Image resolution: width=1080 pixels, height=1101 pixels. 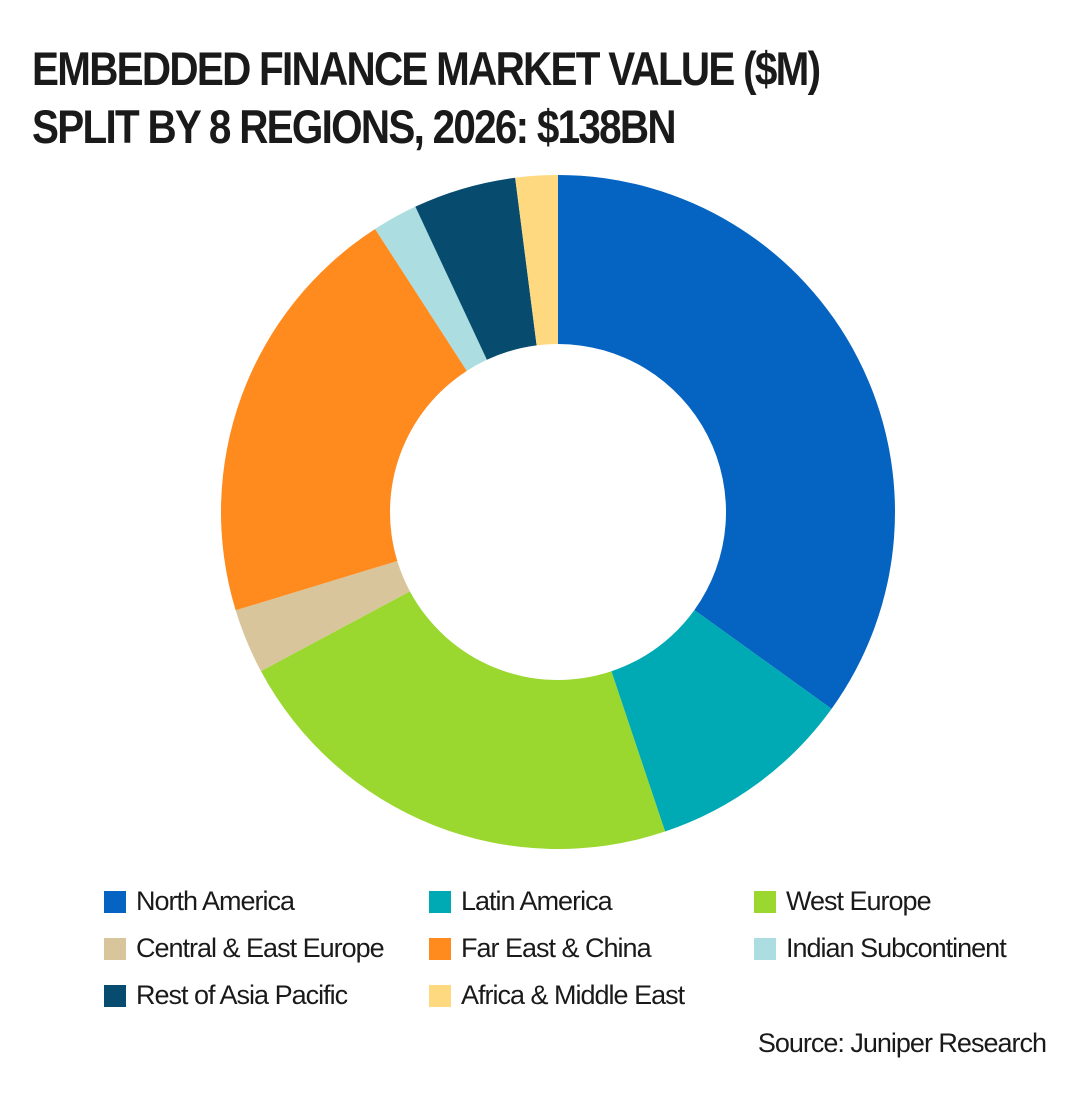 I want to click on source-note: Source: Juniper Research, so click(x=902, y=1043).